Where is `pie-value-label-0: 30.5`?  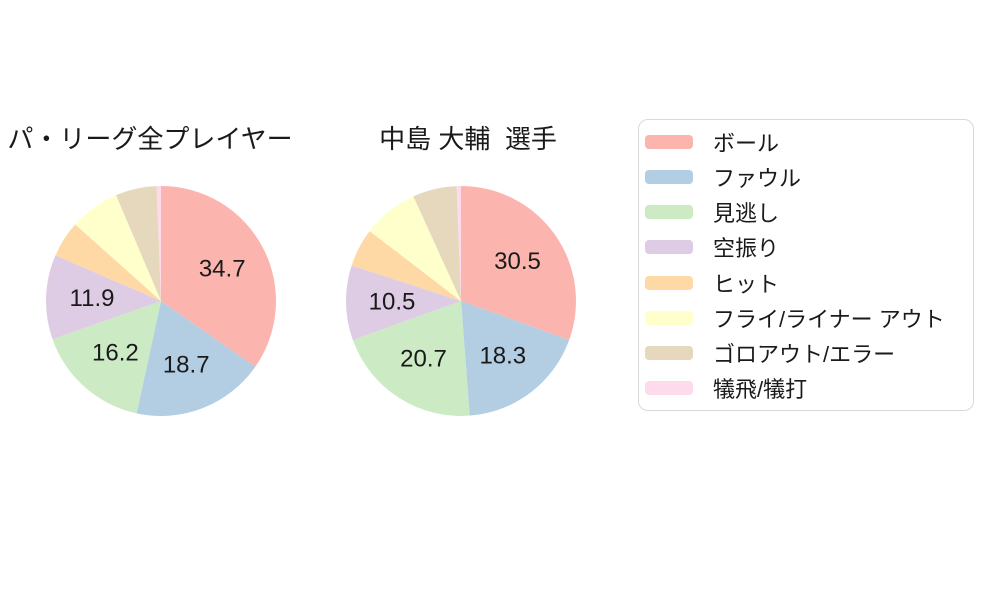 pie-value-label-0: 30.5 is located at coordinates (517, 261).